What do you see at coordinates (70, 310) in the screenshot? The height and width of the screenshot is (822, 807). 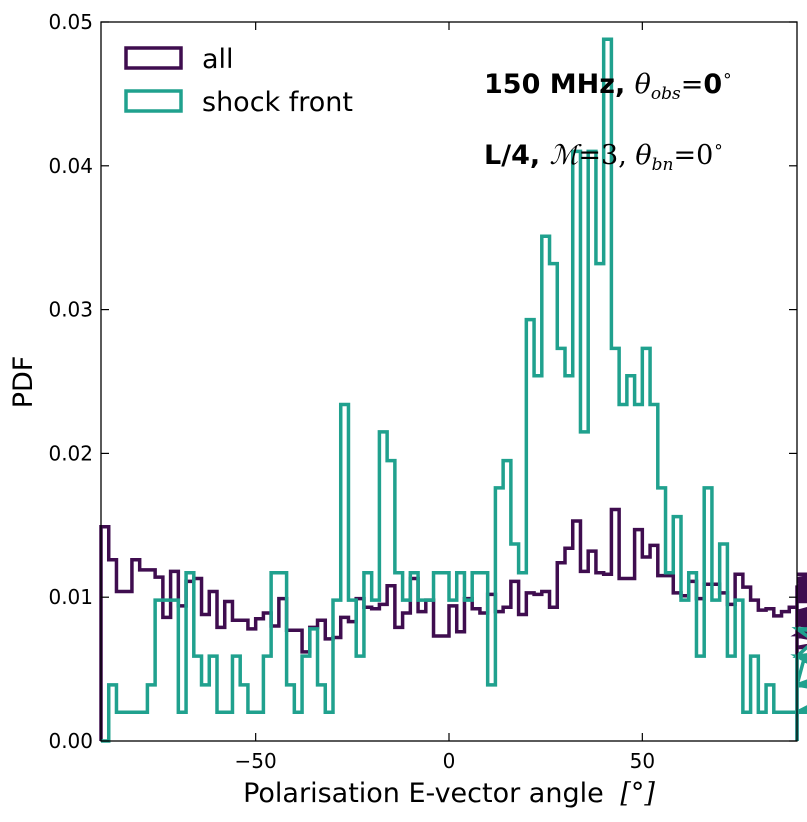 I see `y-tick-label: 0.03` at bounding box center [70, 310].